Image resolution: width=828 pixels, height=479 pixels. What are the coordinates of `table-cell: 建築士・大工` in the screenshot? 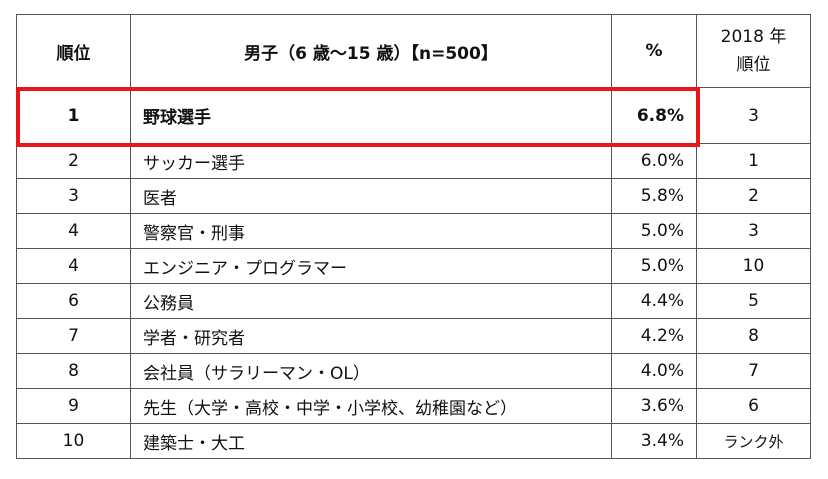 It's located at (371, 441).